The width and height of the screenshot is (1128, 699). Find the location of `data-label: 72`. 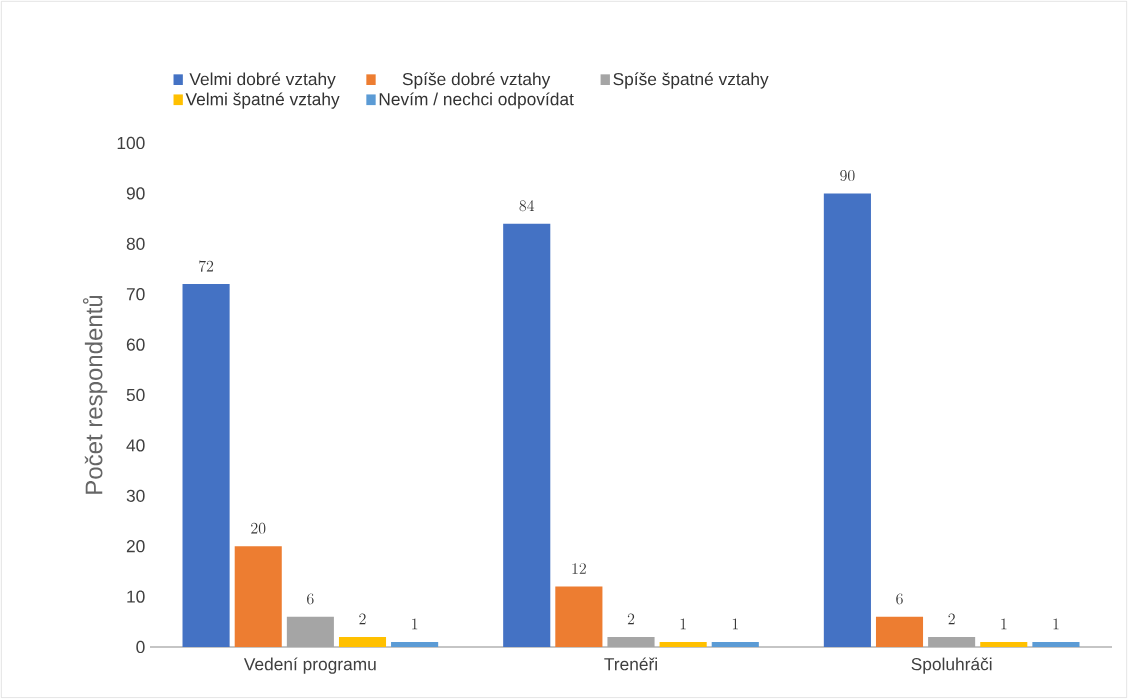

data-label: 72 is located at coordinates (206, 266).